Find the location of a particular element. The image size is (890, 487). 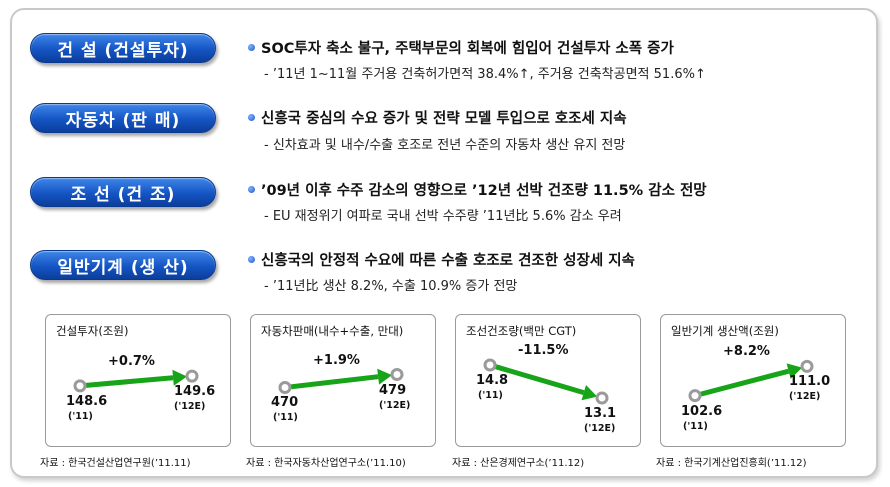

headline-text: 신흥국의 안정적 수요에 따른 수출 호조로 견조한 성장세 지속 is located at coordinates (448, 261).